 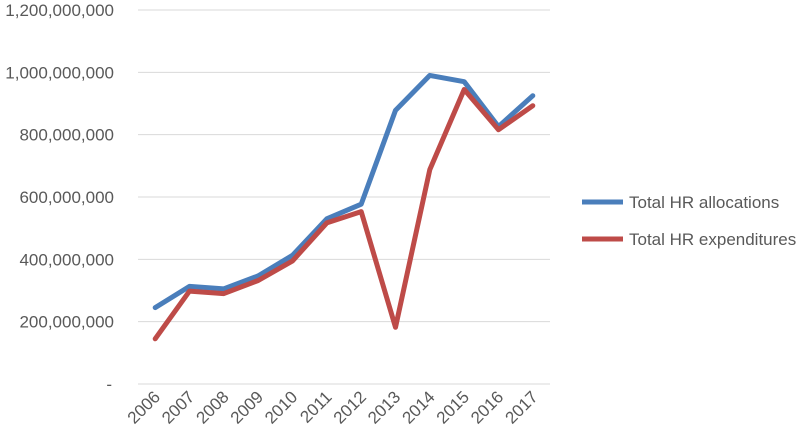 What do you see at coordinates (66, 197) in the screenshot?
I see `y-tick-label: 600,000,000` at bounding box center [66, 197].